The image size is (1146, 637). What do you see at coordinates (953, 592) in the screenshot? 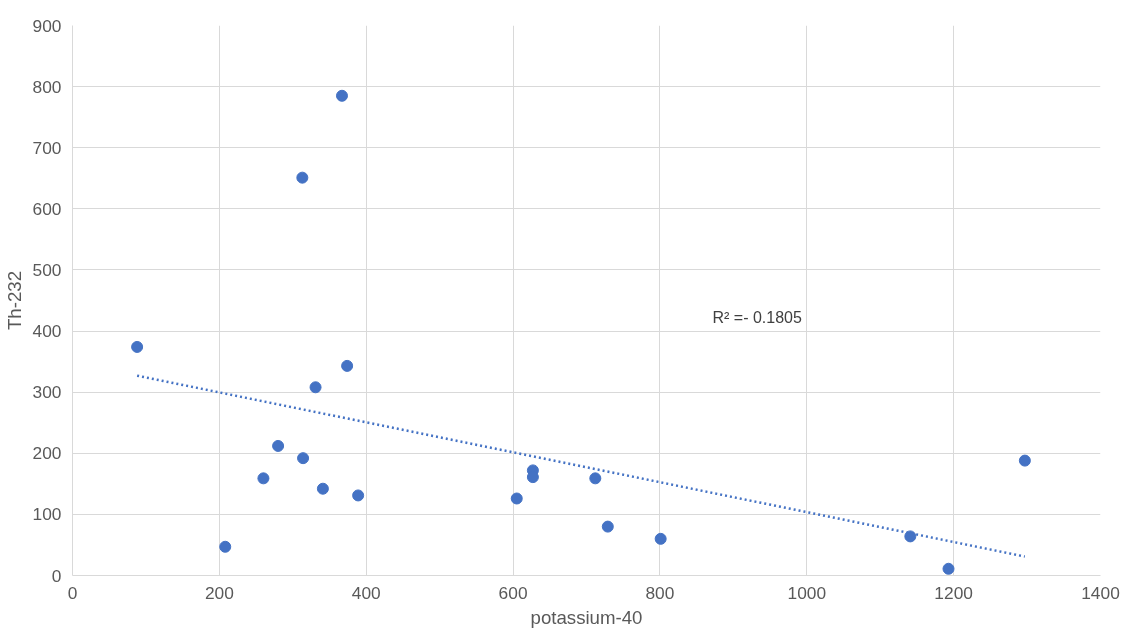
I see `x-tick-label: 1200` at bounding box center [953, 592].